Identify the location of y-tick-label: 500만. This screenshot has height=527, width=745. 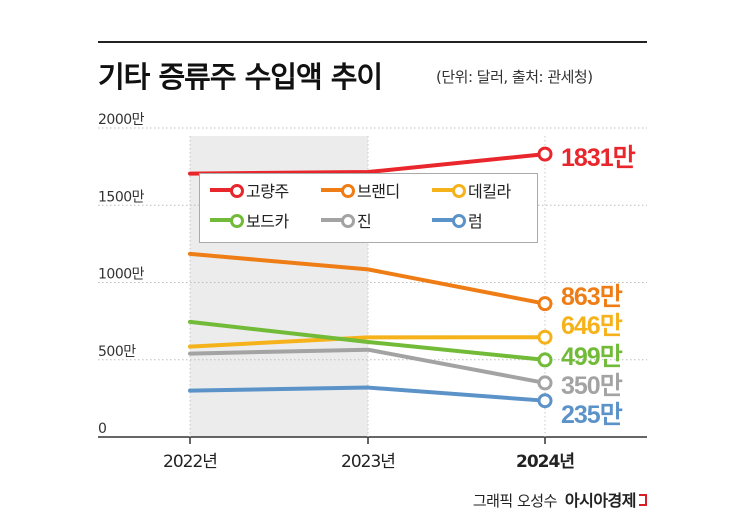
(117, 352).